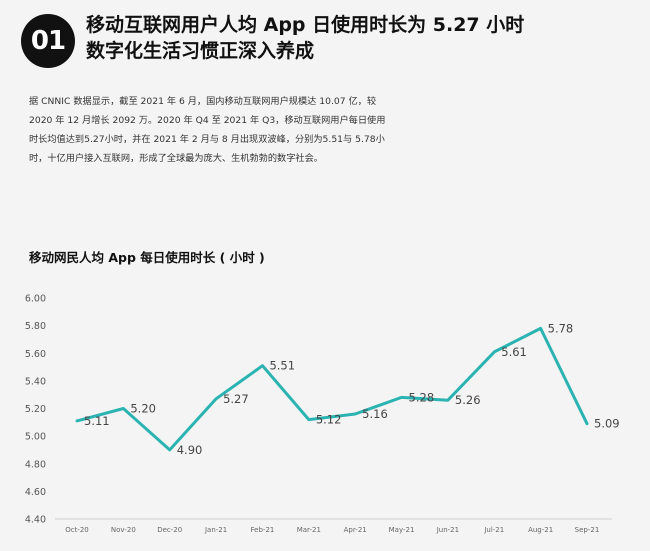  I want to click on data-label: 5.51, so click(282, 366).